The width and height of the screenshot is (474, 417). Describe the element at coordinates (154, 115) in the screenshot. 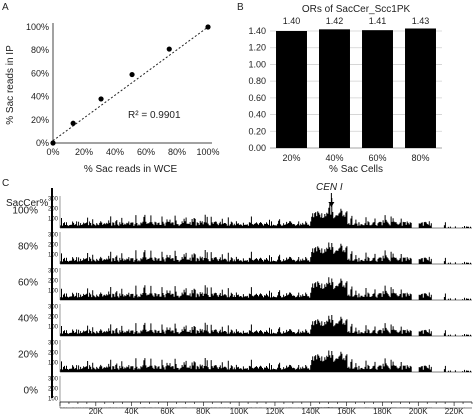

I see `r-squared-annotation: R² = 0.9901` at that location.